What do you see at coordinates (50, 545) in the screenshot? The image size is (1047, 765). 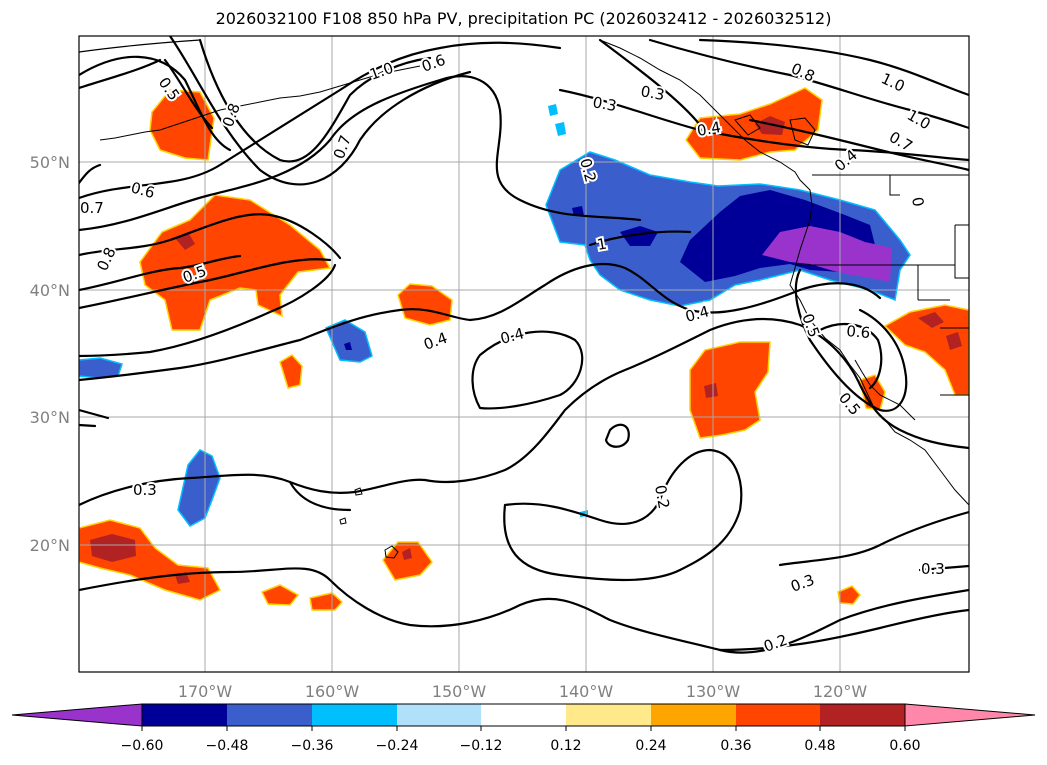 I see `lat-label: 20°N` at bounding box center [50, 545].